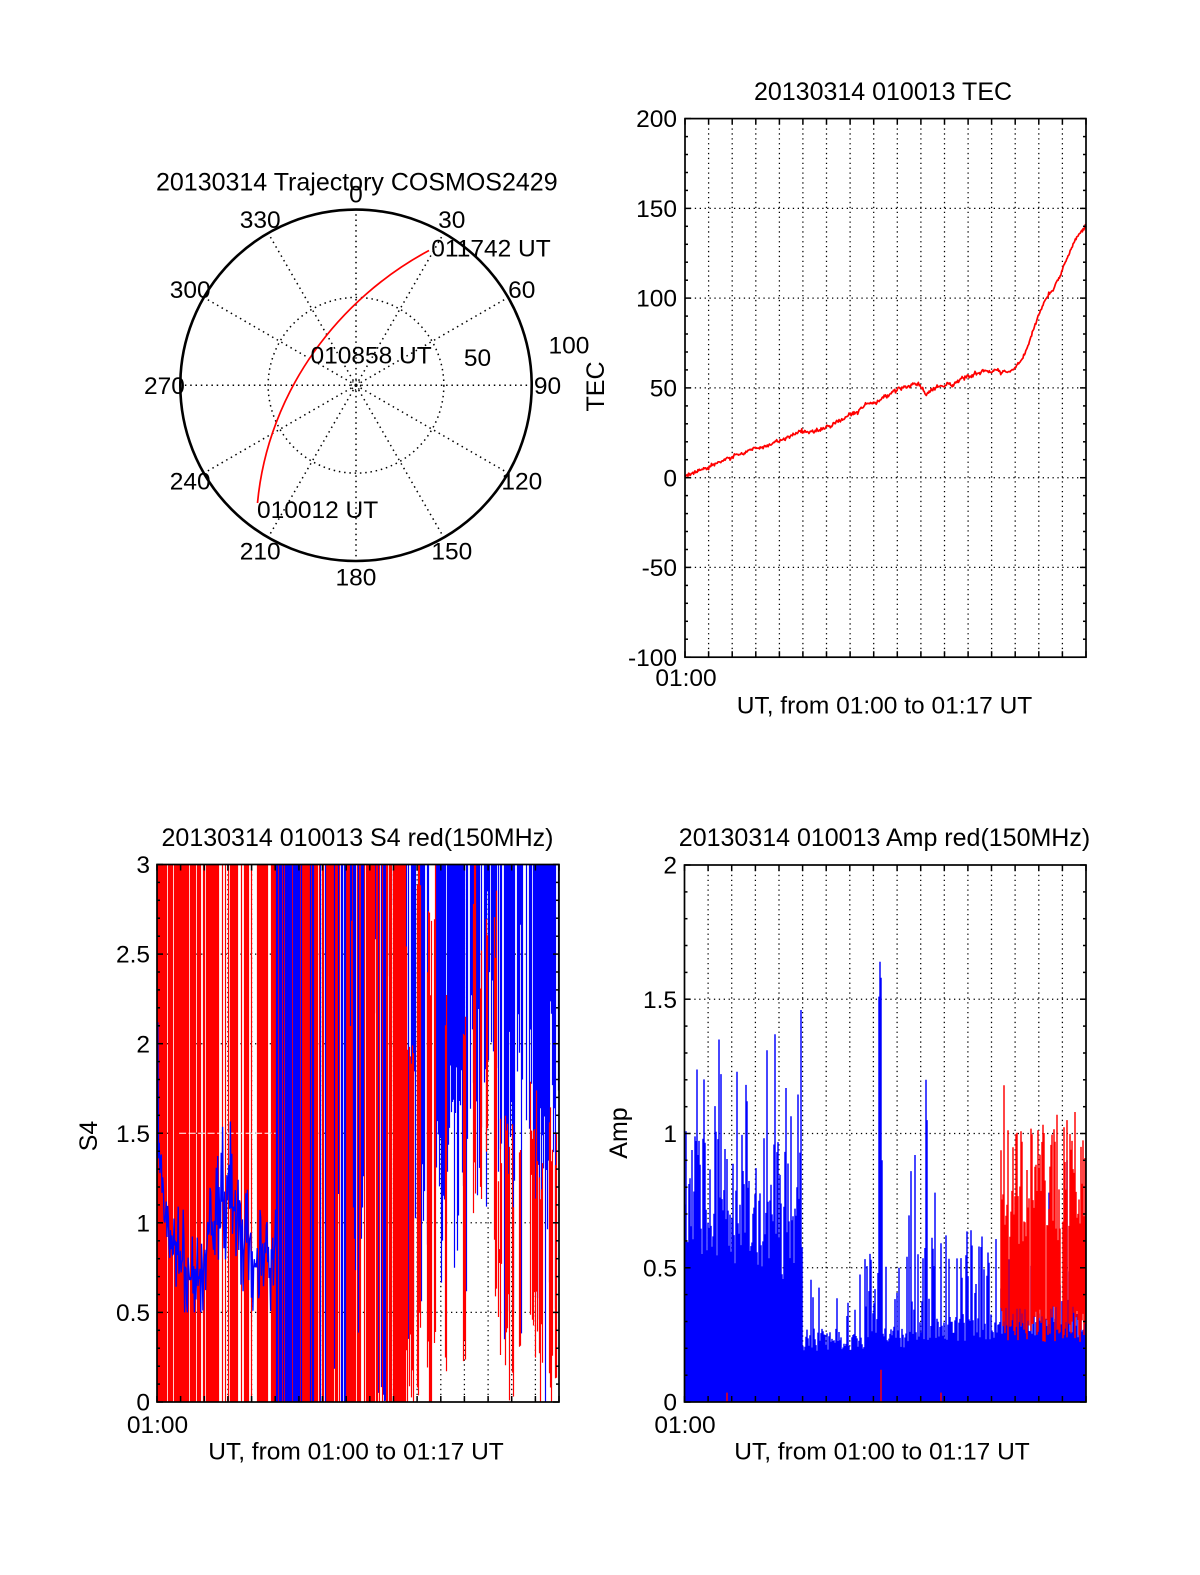  I want to click on svg-text: 60, so click(521, 290).